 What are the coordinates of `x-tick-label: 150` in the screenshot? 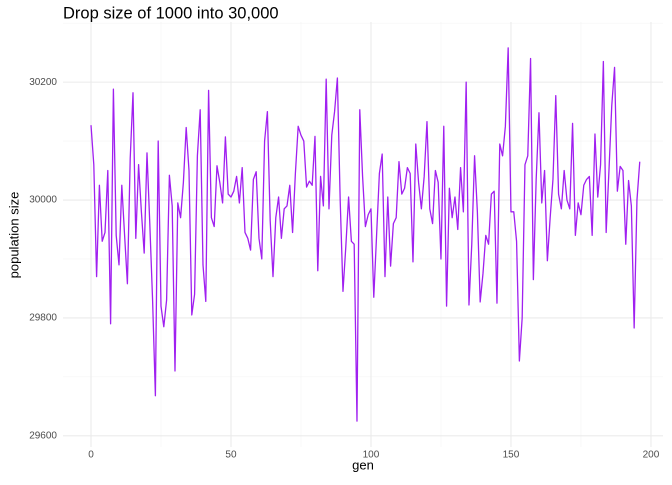 It's located at (511, 455).